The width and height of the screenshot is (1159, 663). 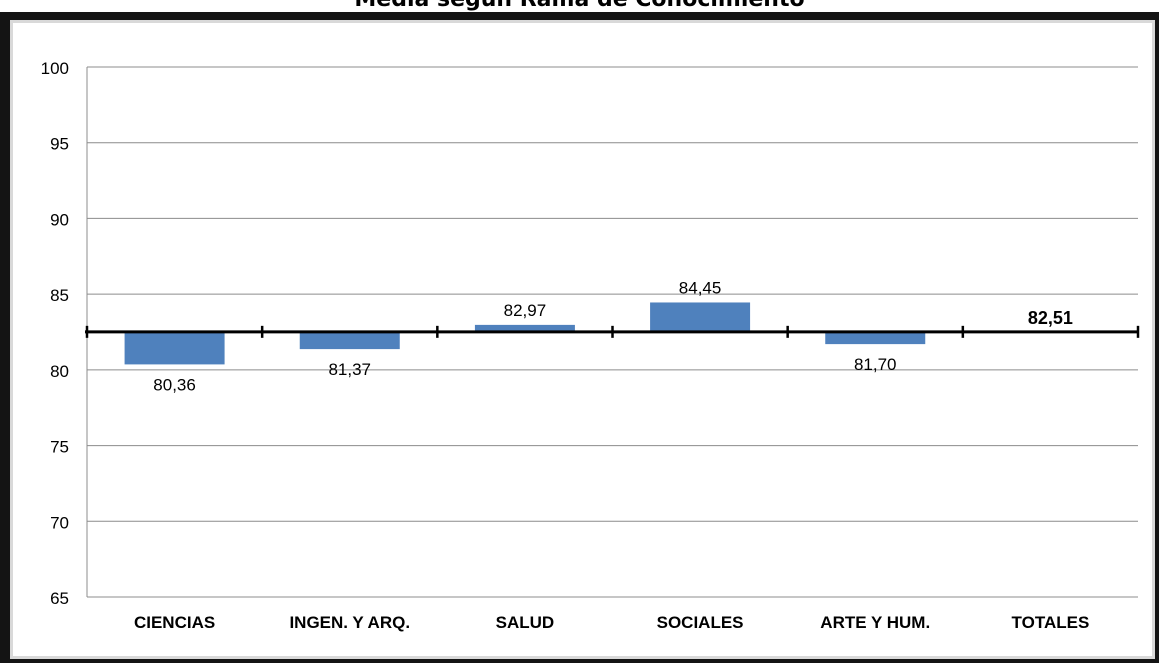 What do you see at coordinates (55, 68) in the screenshot?
I see `y-tick-label: 100` at bounding box center [55, 68].